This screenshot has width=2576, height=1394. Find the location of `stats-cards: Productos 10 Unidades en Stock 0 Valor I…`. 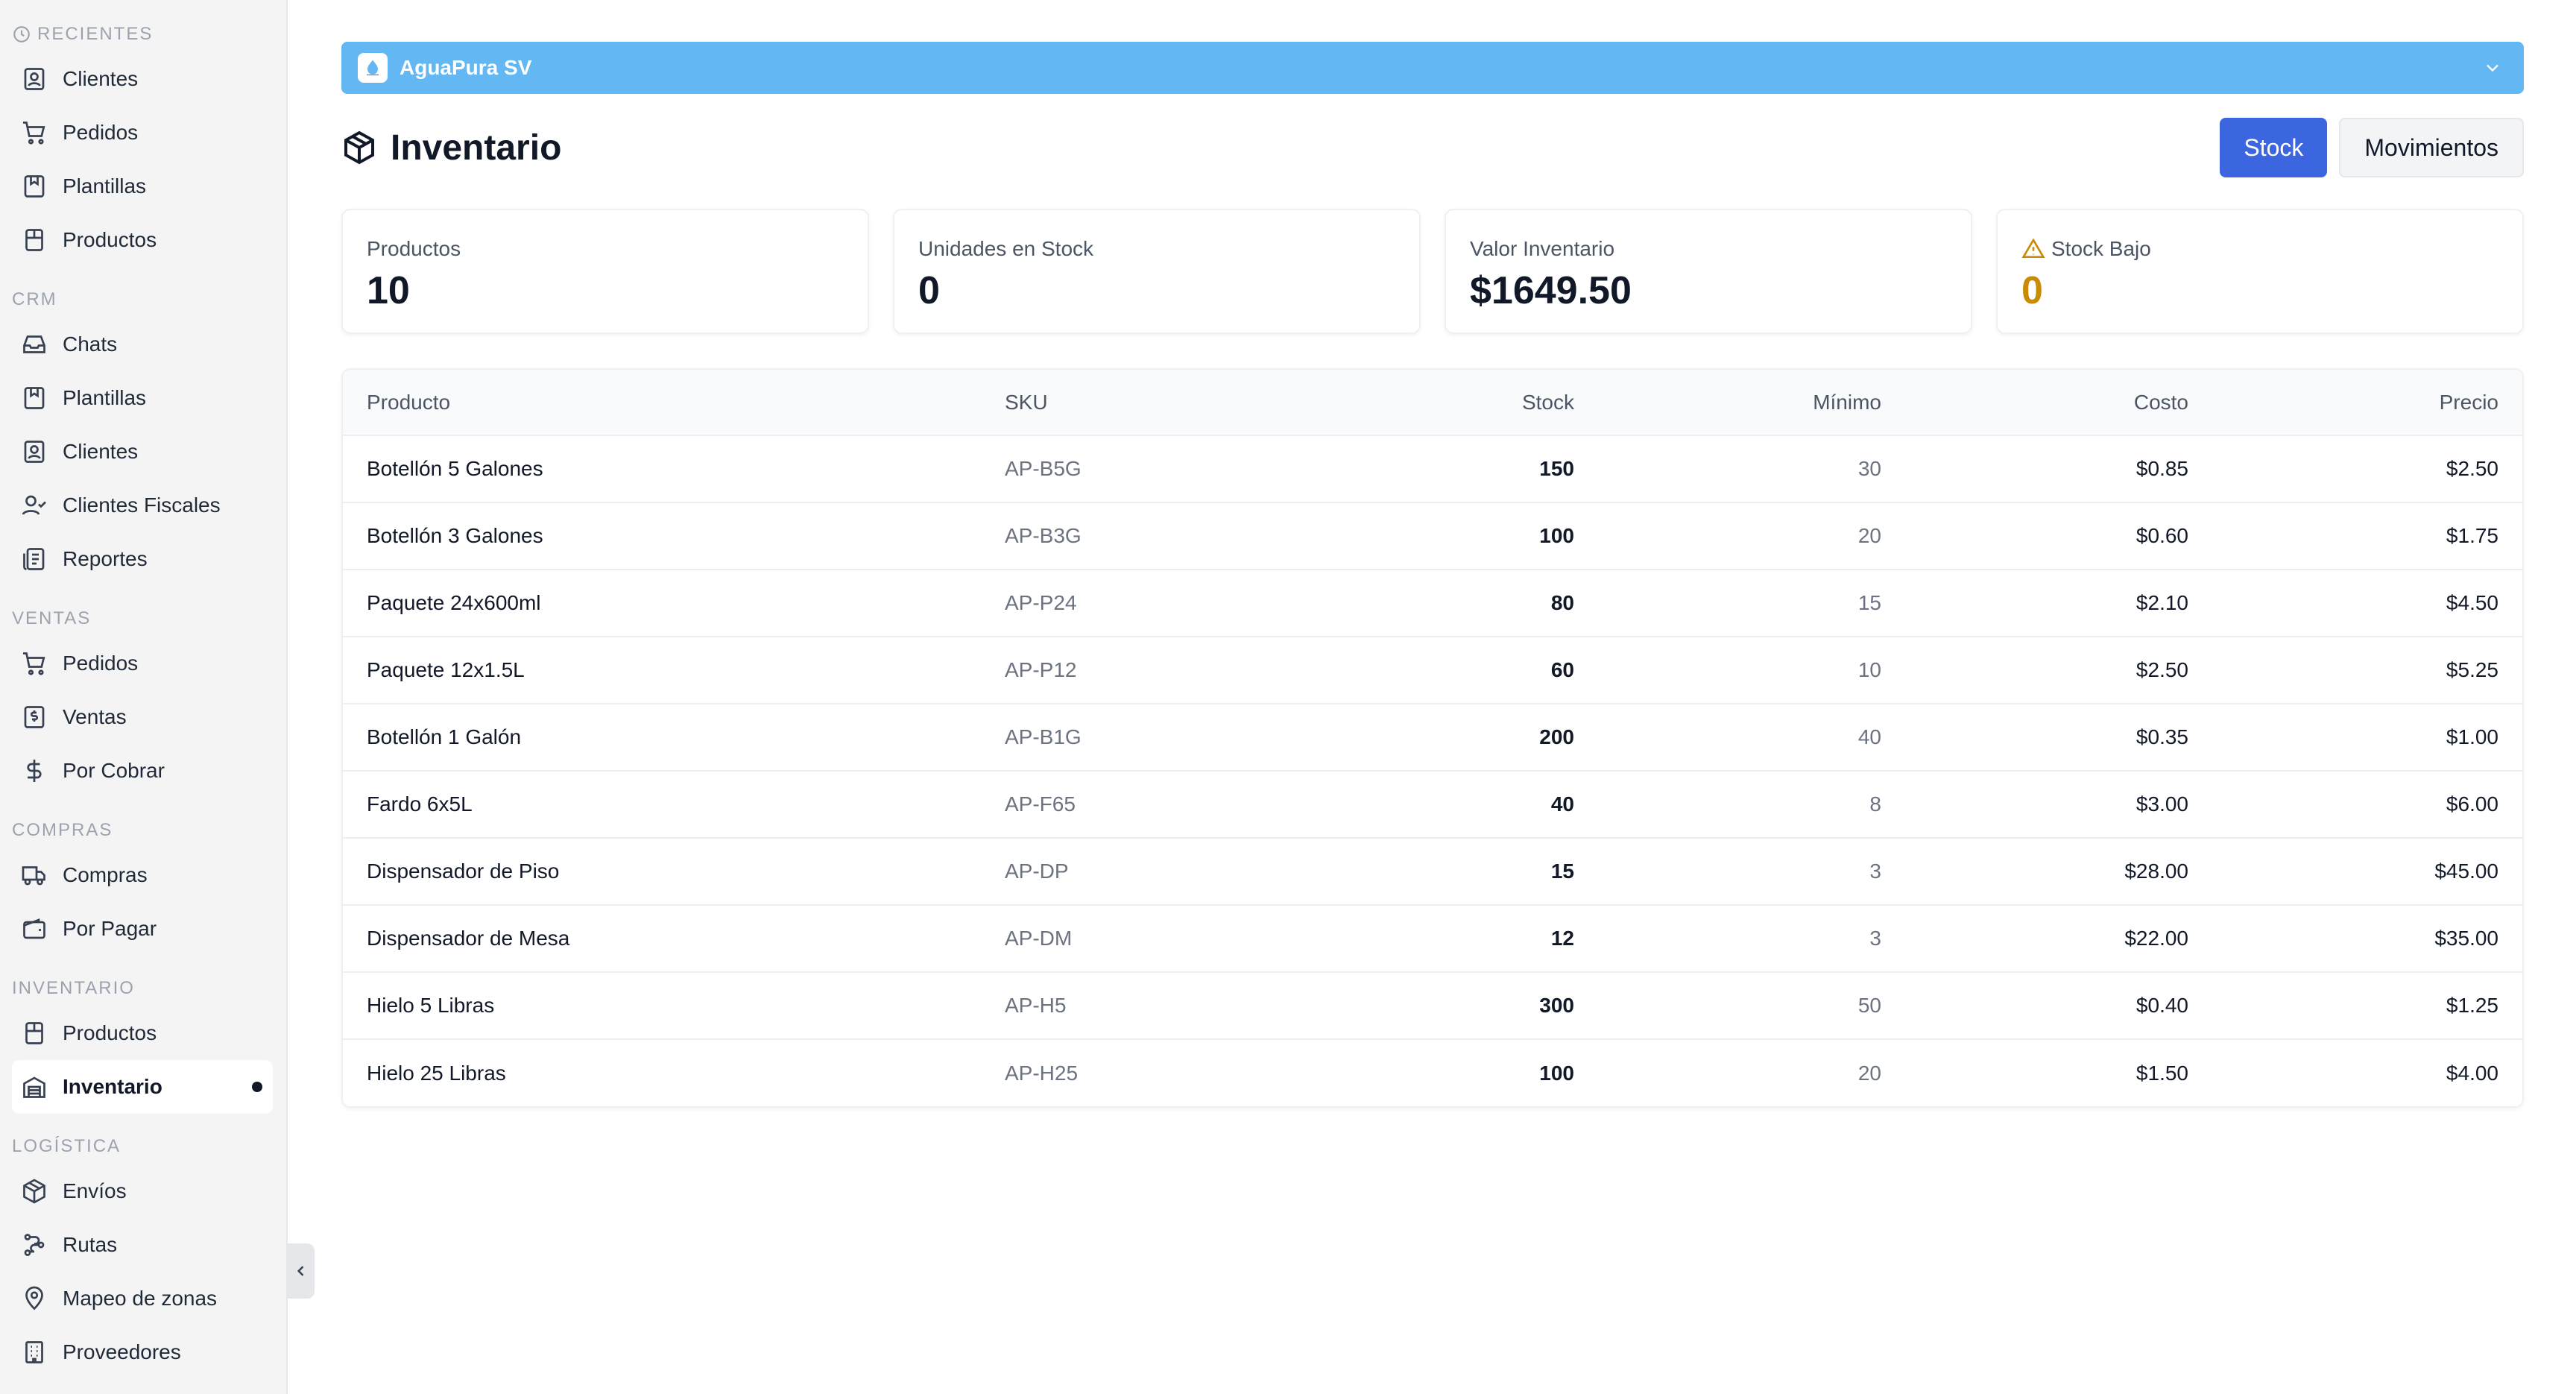

stats-cards: Productos 10 Unidades en Stock 0 Valor I… is located at coordinates (1433, 272).